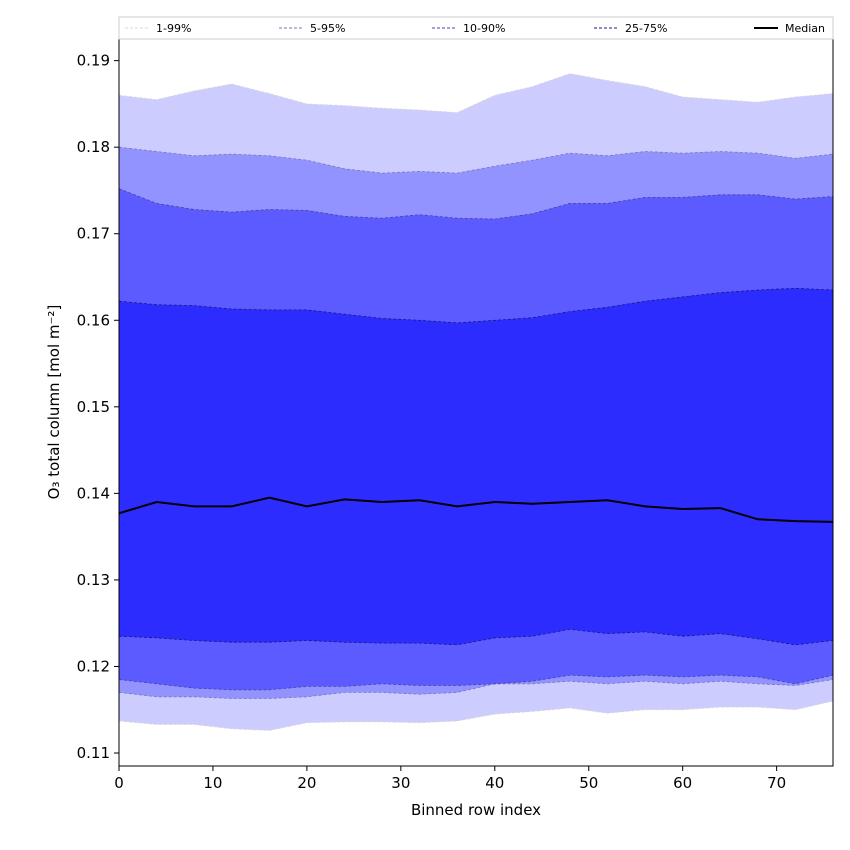 Image resolution: width=850 pixels, height=850 pixels. I want to click on y-tick-label: 0.11, so click(93, 753).